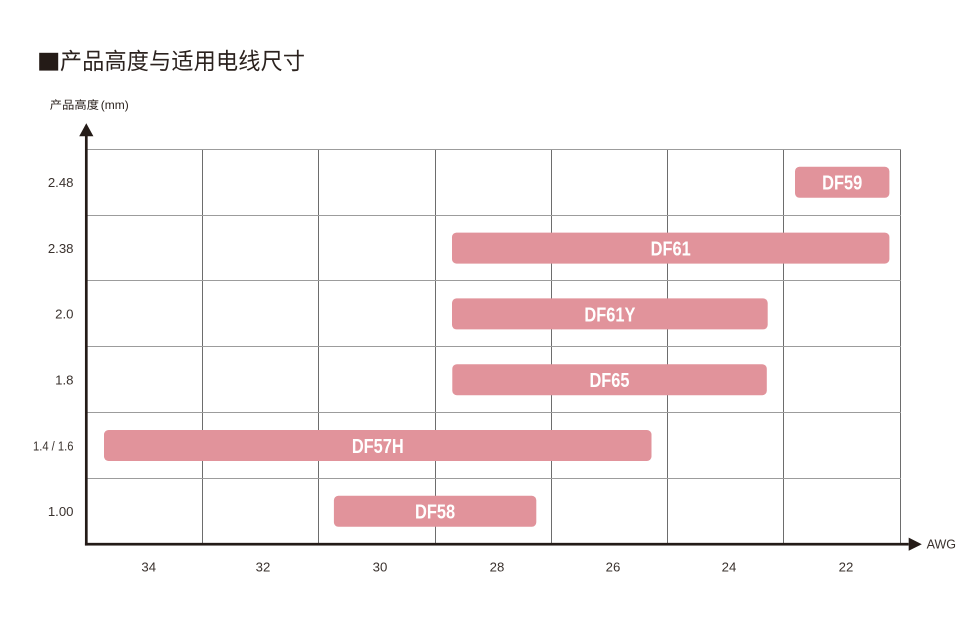 This screenshot has width=978, height=629. What do you see at coordinates (61, 182) in the screenshot?
I see `svg-text: 2.48` at bounding box center [61, 182].